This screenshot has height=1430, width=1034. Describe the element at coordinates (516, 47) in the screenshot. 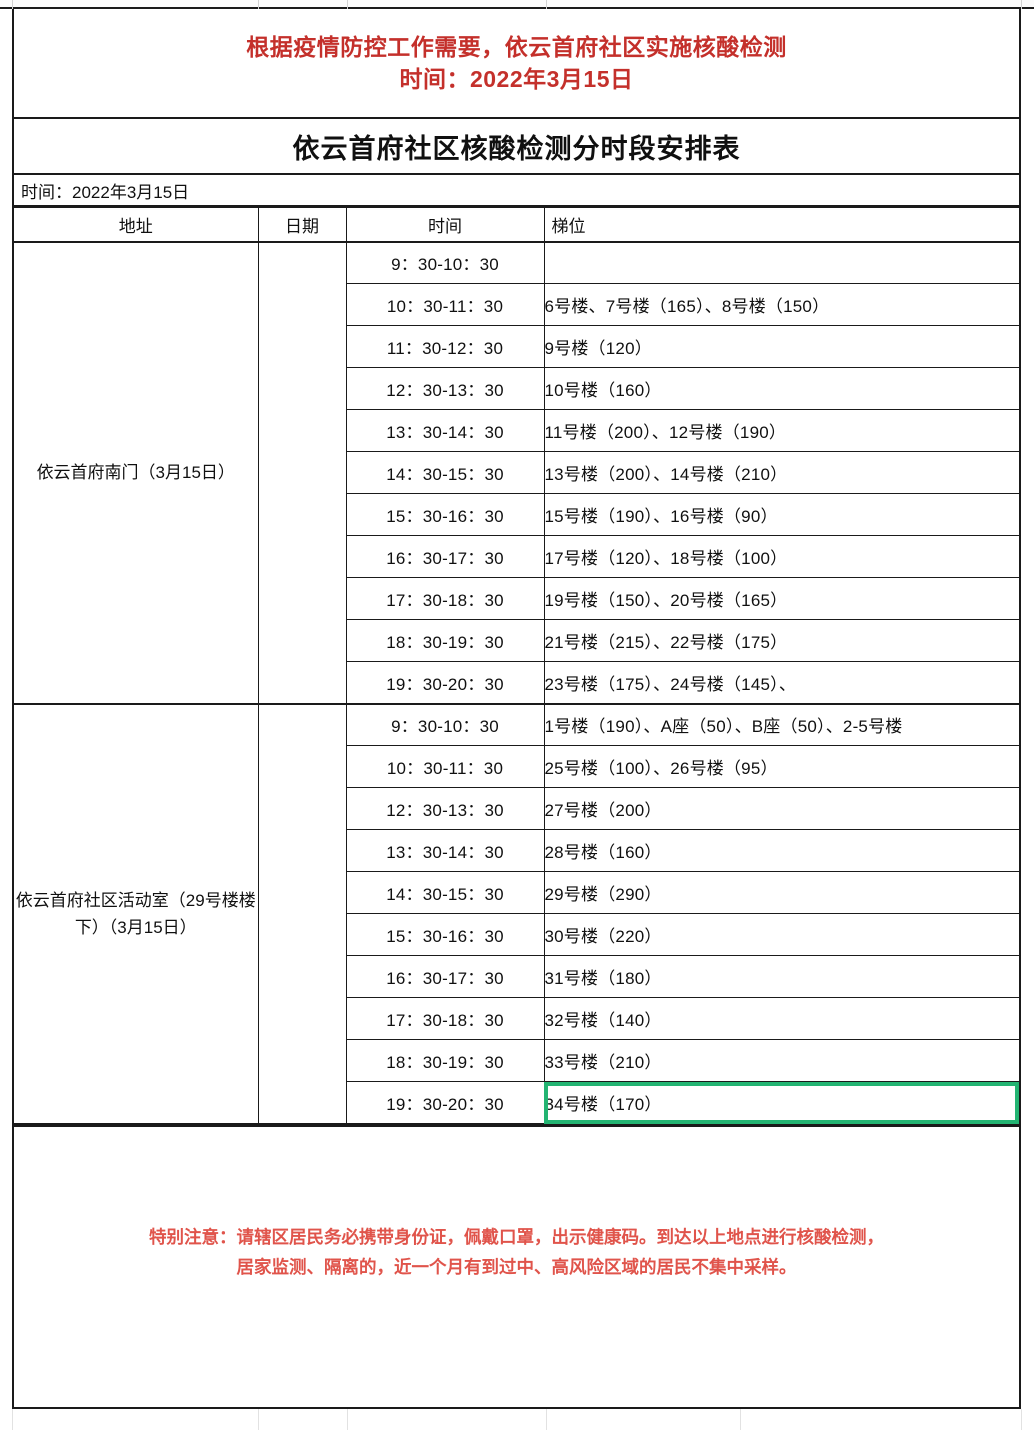

I see `announcement-line-1: 根据疫情防控工作需要，依云首府社区实施核酸检测` at that location.